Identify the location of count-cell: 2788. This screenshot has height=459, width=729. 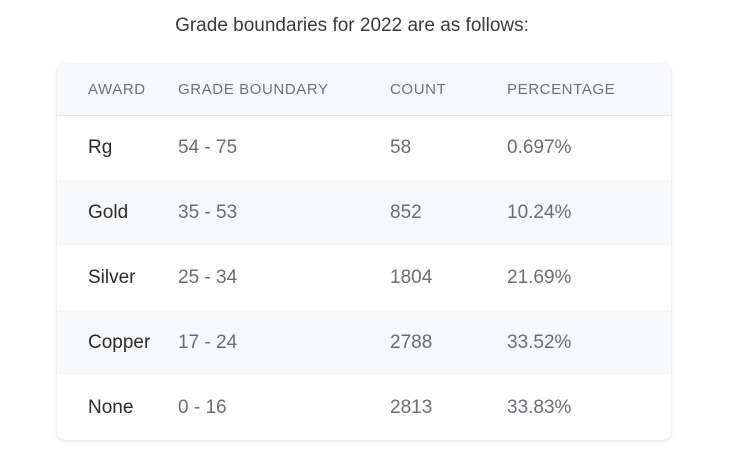
(411, 342).